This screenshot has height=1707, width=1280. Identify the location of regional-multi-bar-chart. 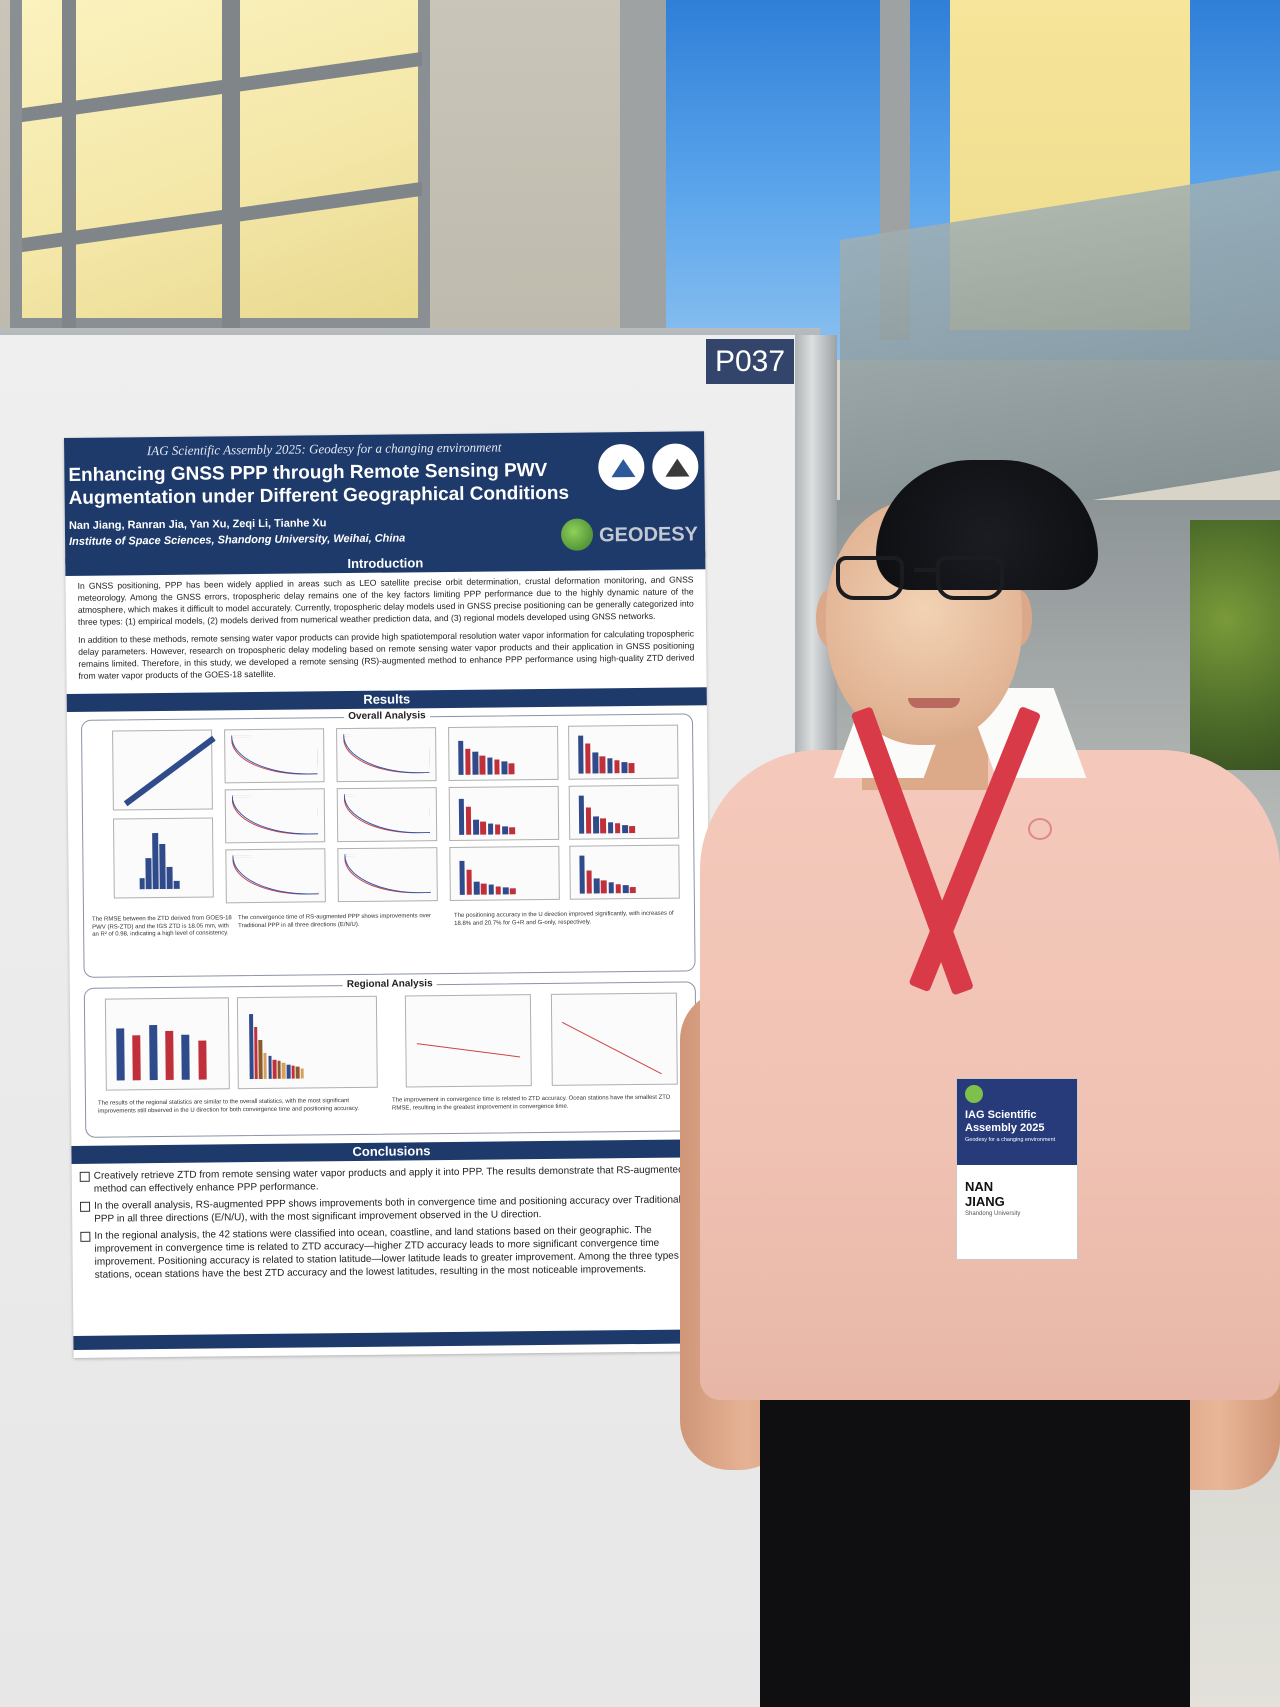
(307, 1042).